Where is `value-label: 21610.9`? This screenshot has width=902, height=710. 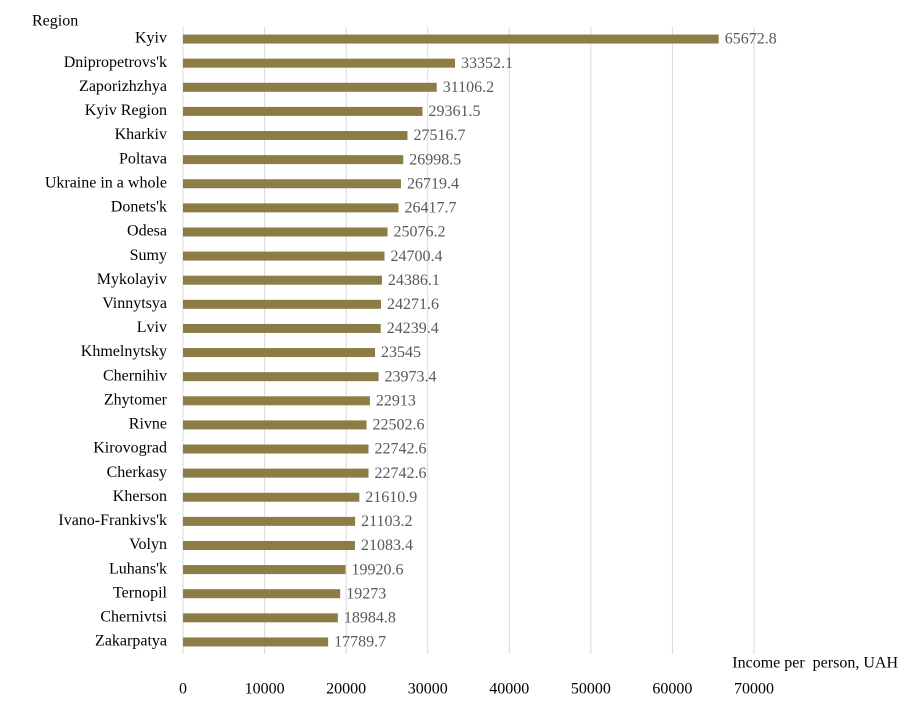
value-label: 21610.9 is located at coordinates (391, 497).